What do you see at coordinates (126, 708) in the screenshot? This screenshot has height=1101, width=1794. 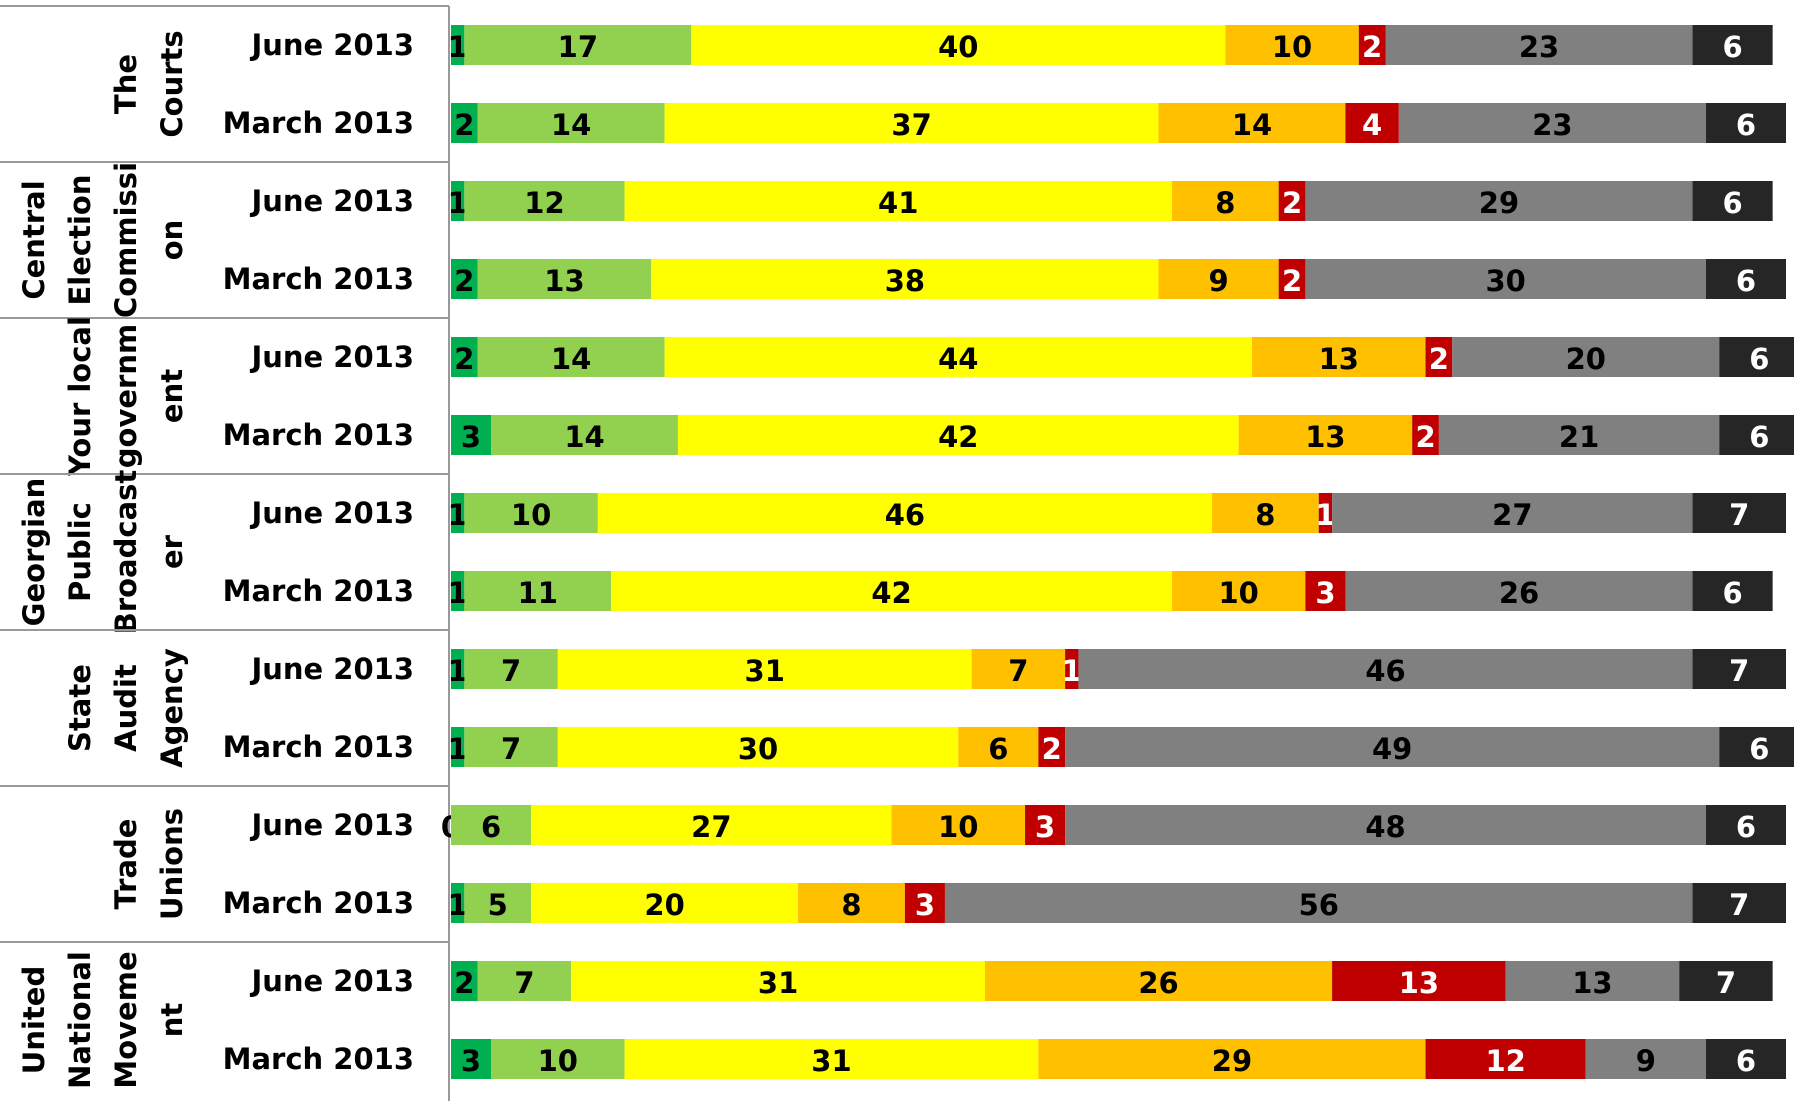 I see `group-label: Audit` at bounding box center [126, 708].